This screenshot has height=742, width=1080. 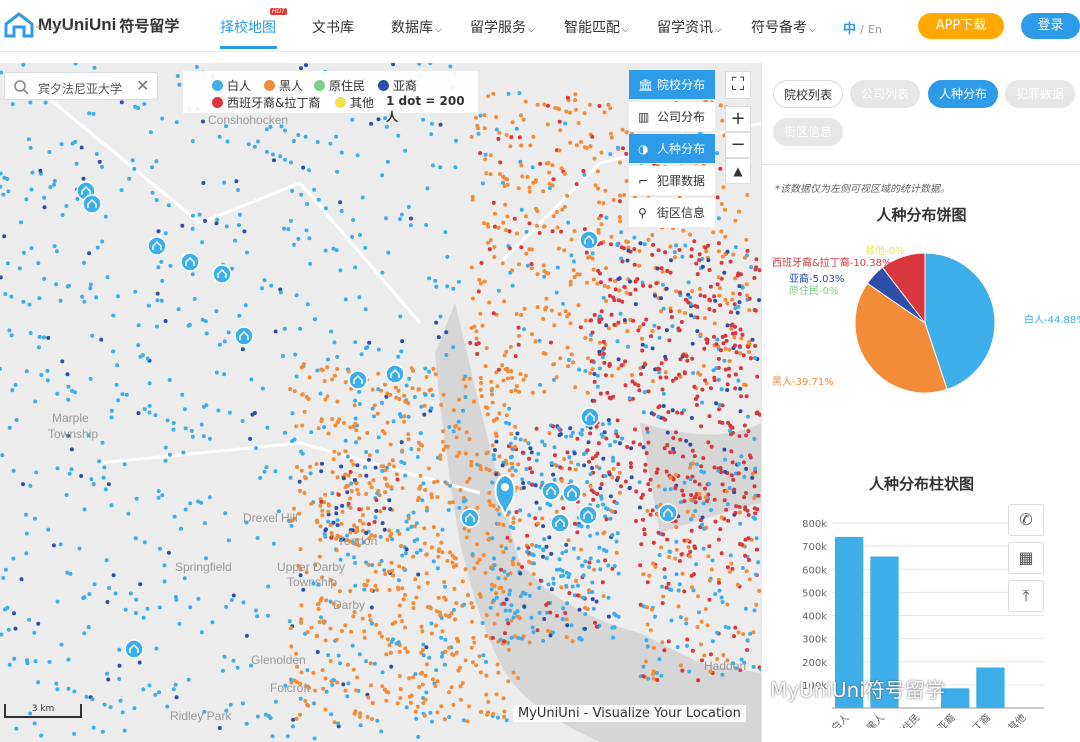 What do you see at coordinates (333, 28) in the screenshot?
I see `nav-essay-library: 文书库` at bounding box center [333, 28].